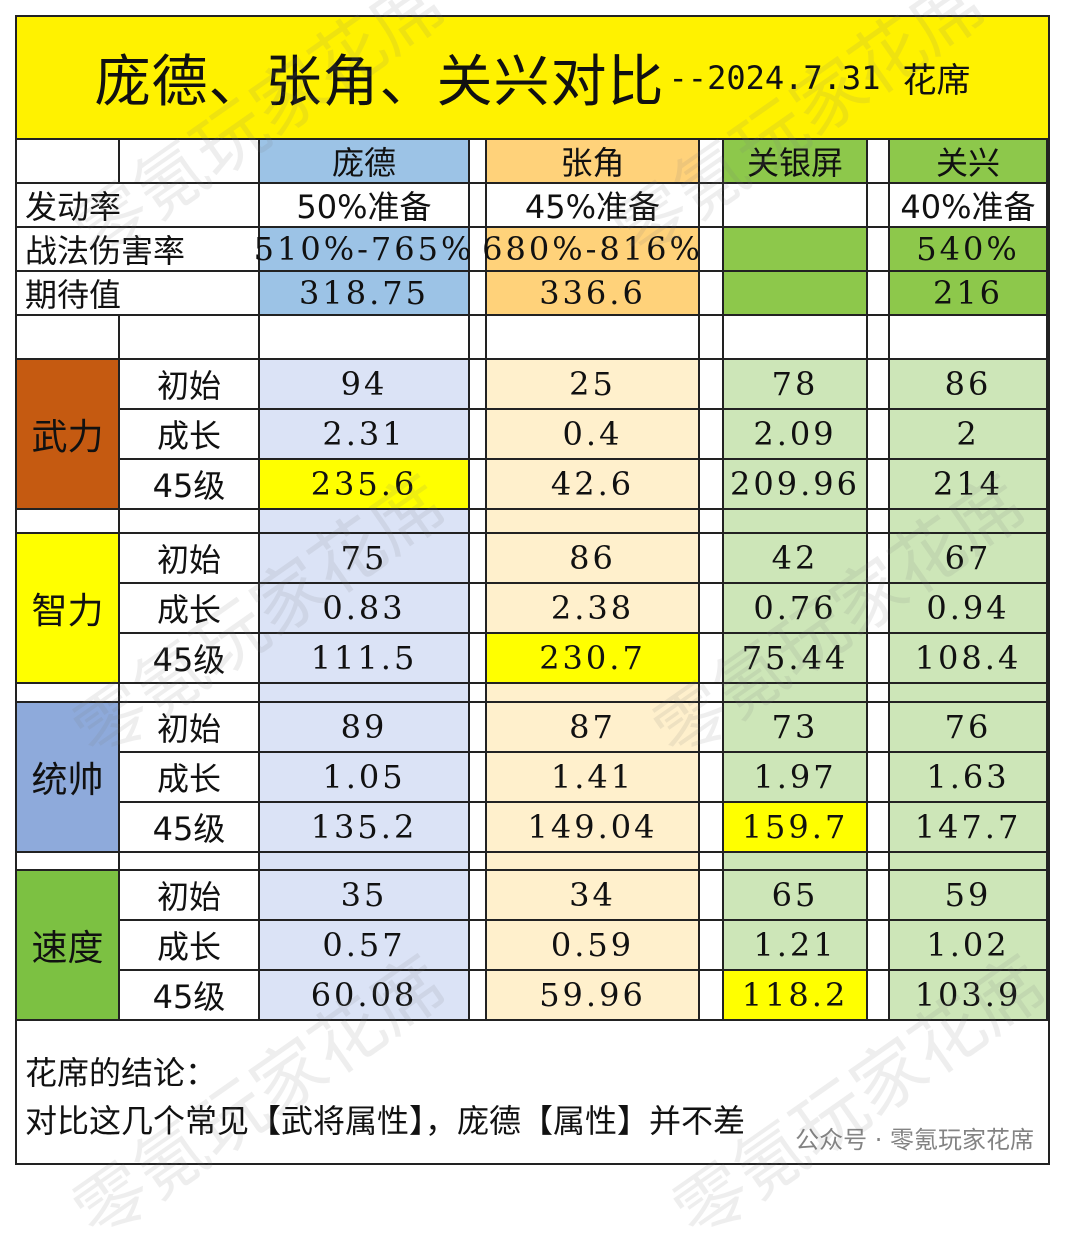 This screenshot has width=1066, height=1259. What do you see at coordinates (969, 485) in the screenshot?
I see `stat-value: 214` at bounding box center [969, 485].